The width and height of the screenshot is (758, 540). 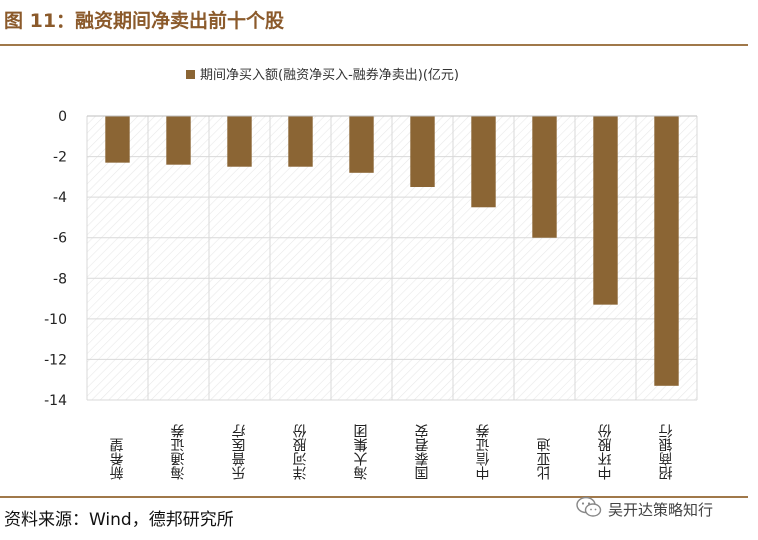 What do you see at coordinates (606, 451) in the screenshot?
I see `x-tick-label: 中环股份` at bounding box center [606, 451].